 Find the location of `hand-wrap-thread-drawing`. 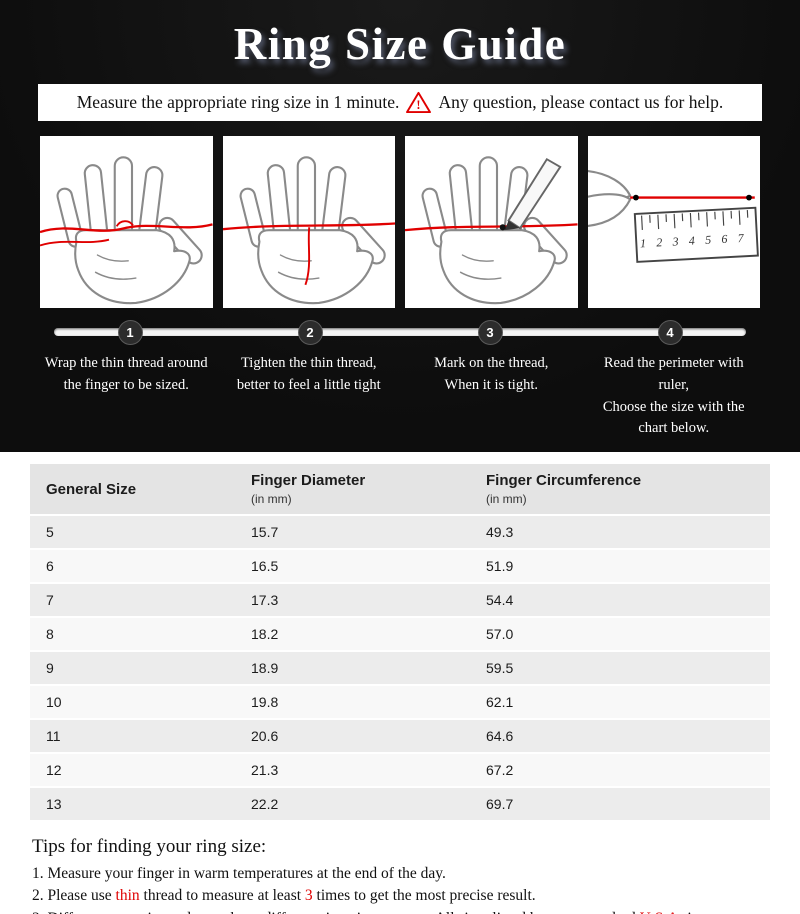

hand-wrap-thread-drawing is located at coordinates (126, 222).